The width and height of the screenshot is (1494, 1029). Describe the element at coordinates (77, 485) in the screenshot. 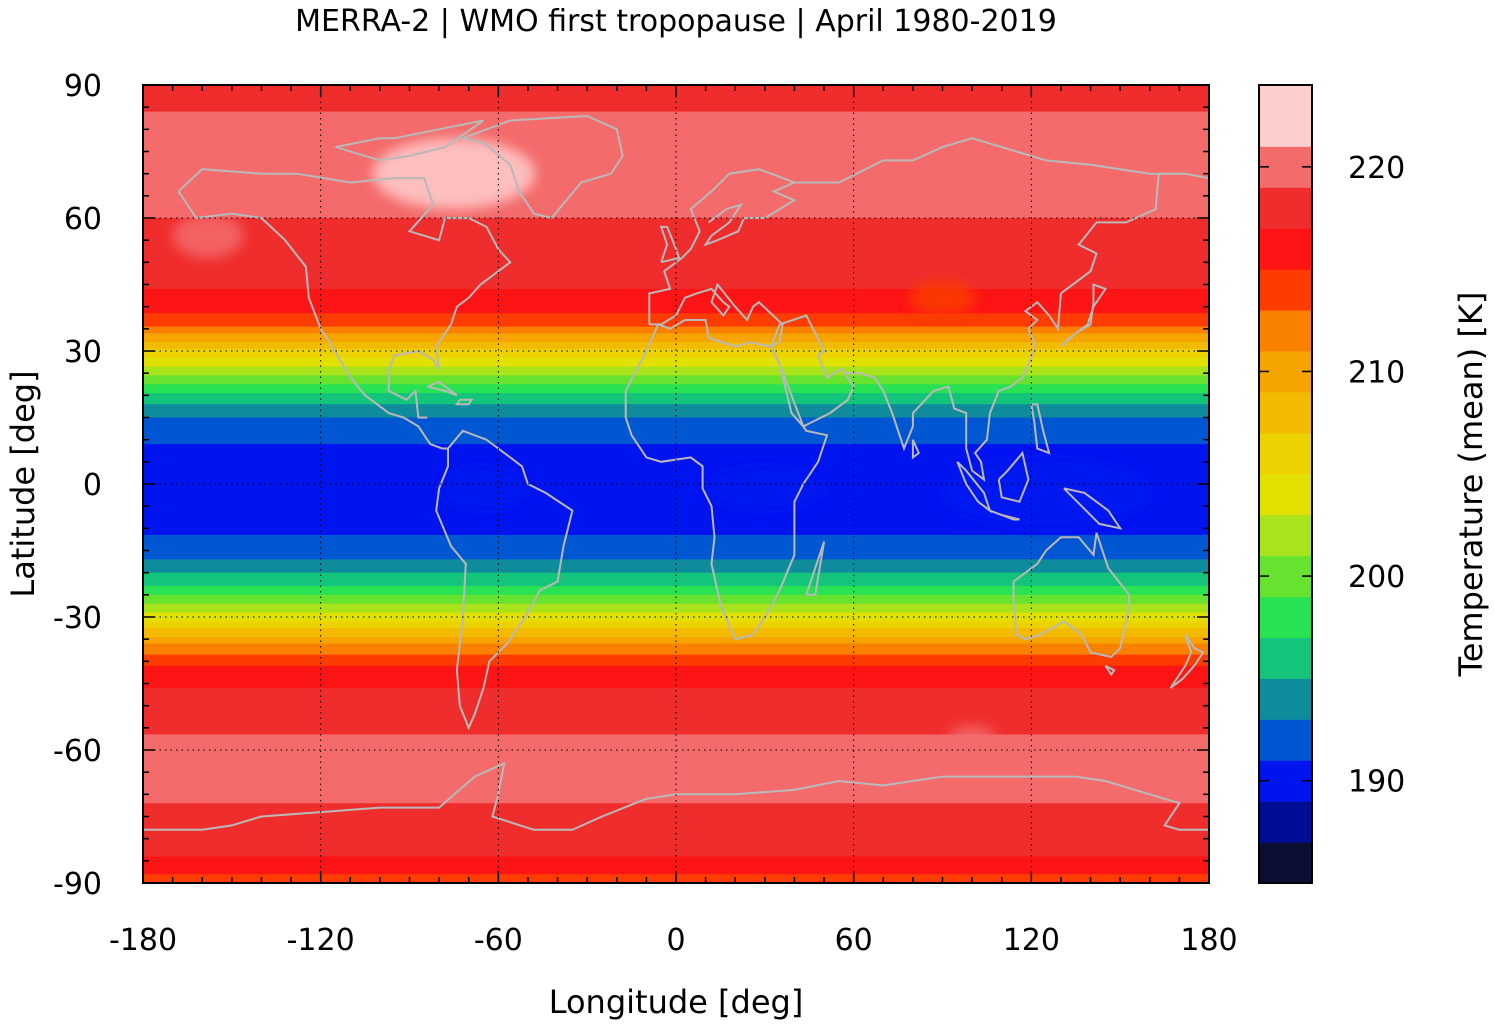

I see `y-tick-labels: 90 60 30 0 -30 -60 -90` at that location.